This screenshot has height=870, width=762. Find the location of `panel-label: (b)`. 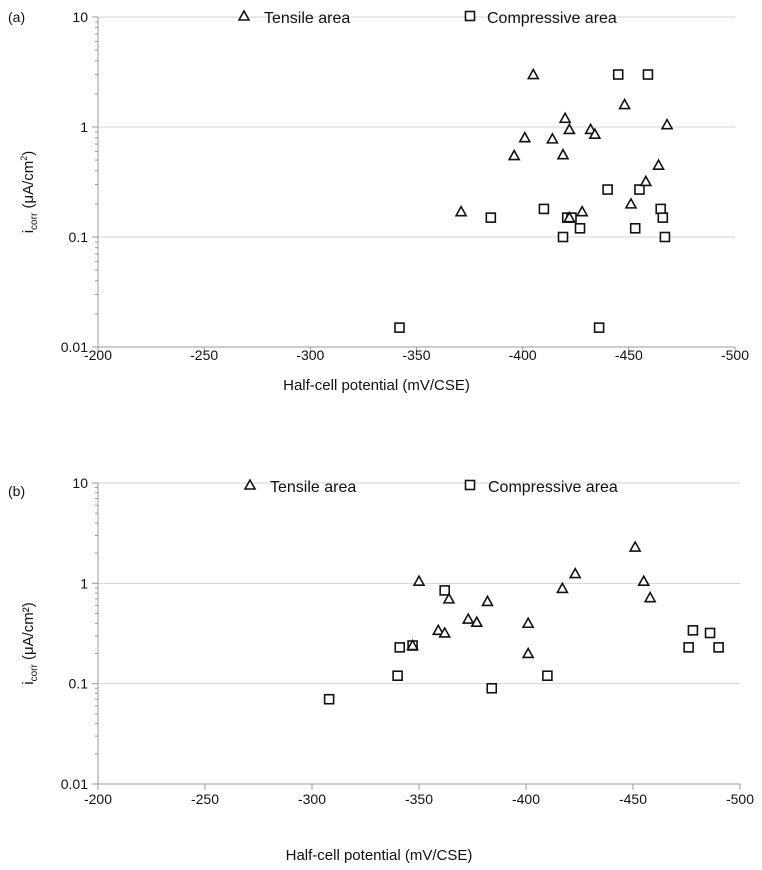

panel-label: (b) is located at coordinates (16, 491).